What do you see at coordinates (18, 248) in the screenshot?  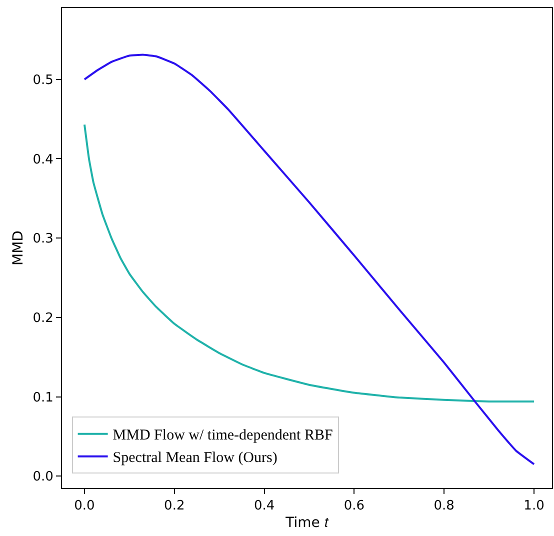 I see `y-axis-title: MMD` at bounding box center [18, 248].